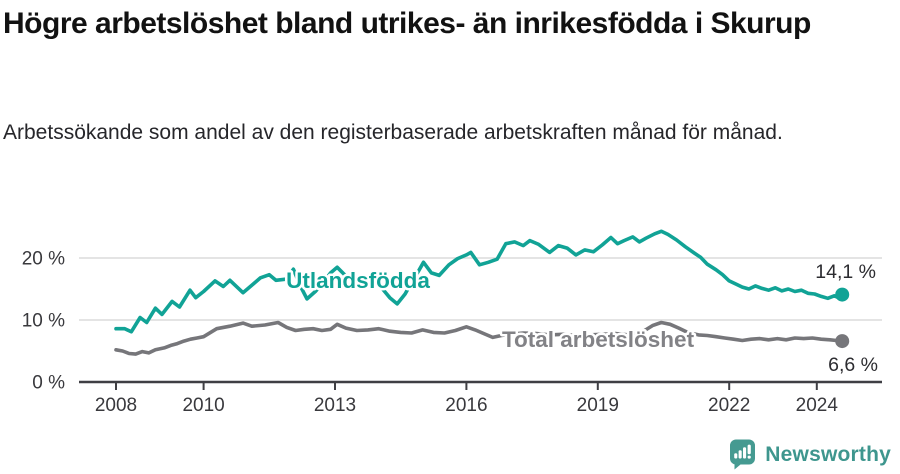 The width and height of the screenshot is (900, 474). Describe the element at coordinates (358, 280) in the screenshot. I see `series-label-utlandsfodda: Utlandsfödda` at that location.